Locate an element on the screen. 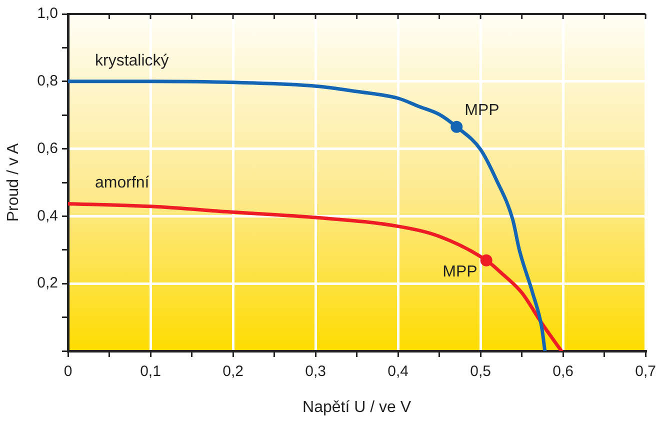 This screenshot has width=662, height=421. x-tick-label: 0,1 is located at coordinates (150, 371).